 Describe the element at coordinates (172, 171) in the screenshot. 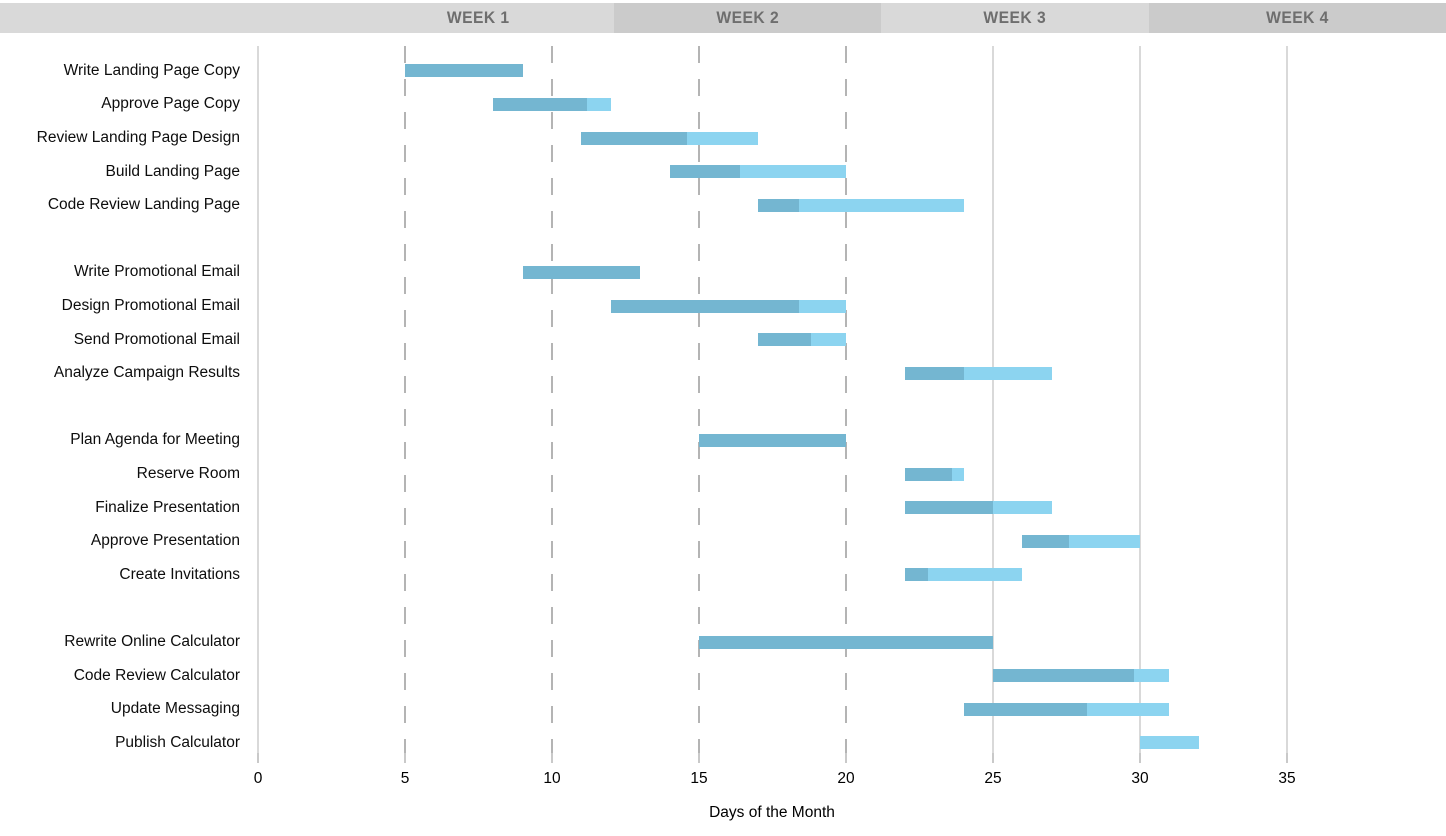

I see `task-label: Build Landing Page` at that location.